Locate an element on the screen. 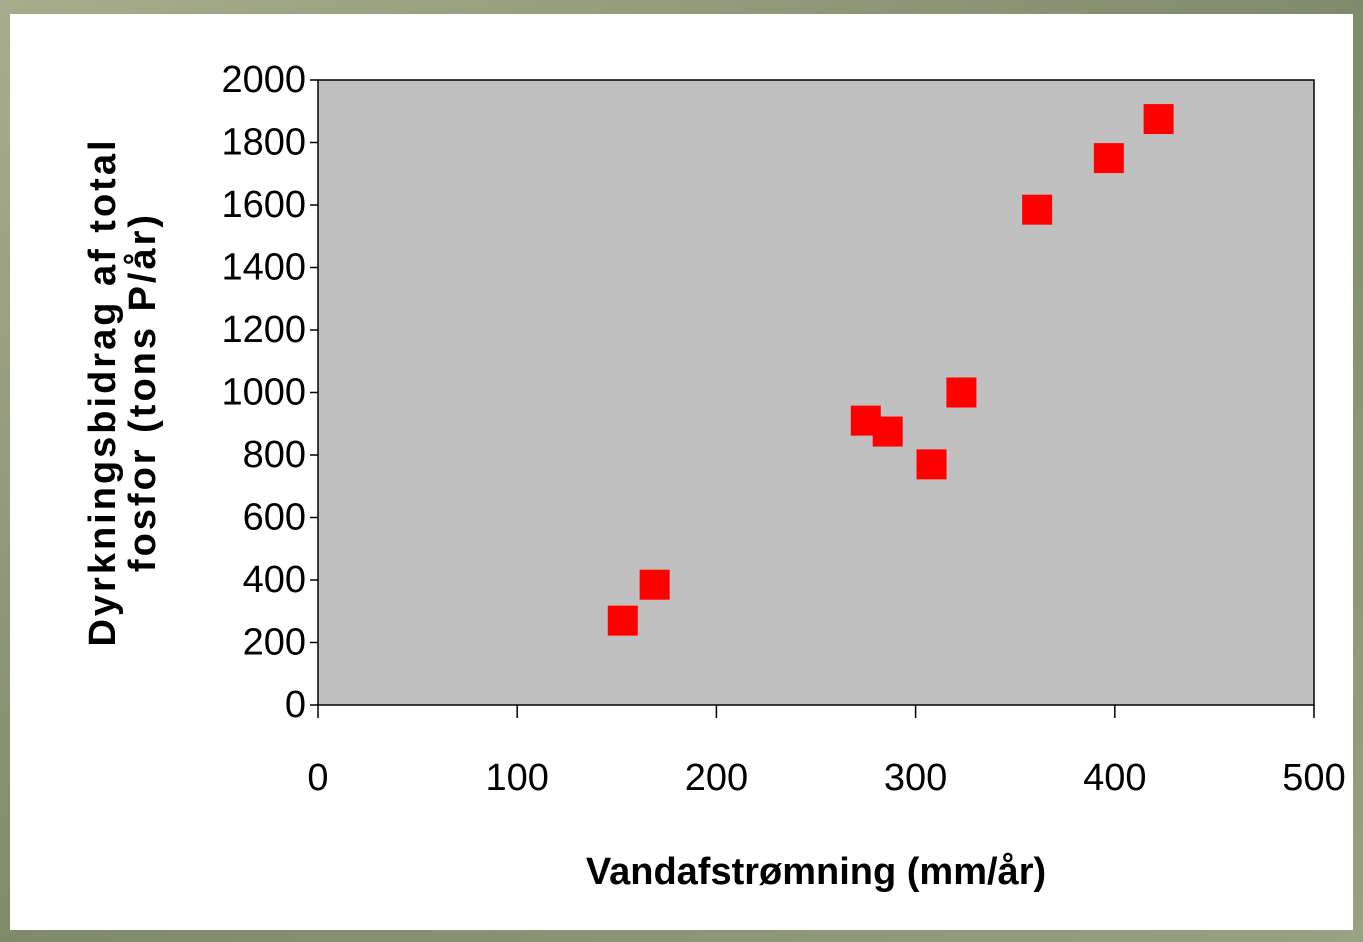 This screenshot has height=942, width=1363. x-axis-title: Vandafstrømning (mm/år) is located at coordinates (816, 872).